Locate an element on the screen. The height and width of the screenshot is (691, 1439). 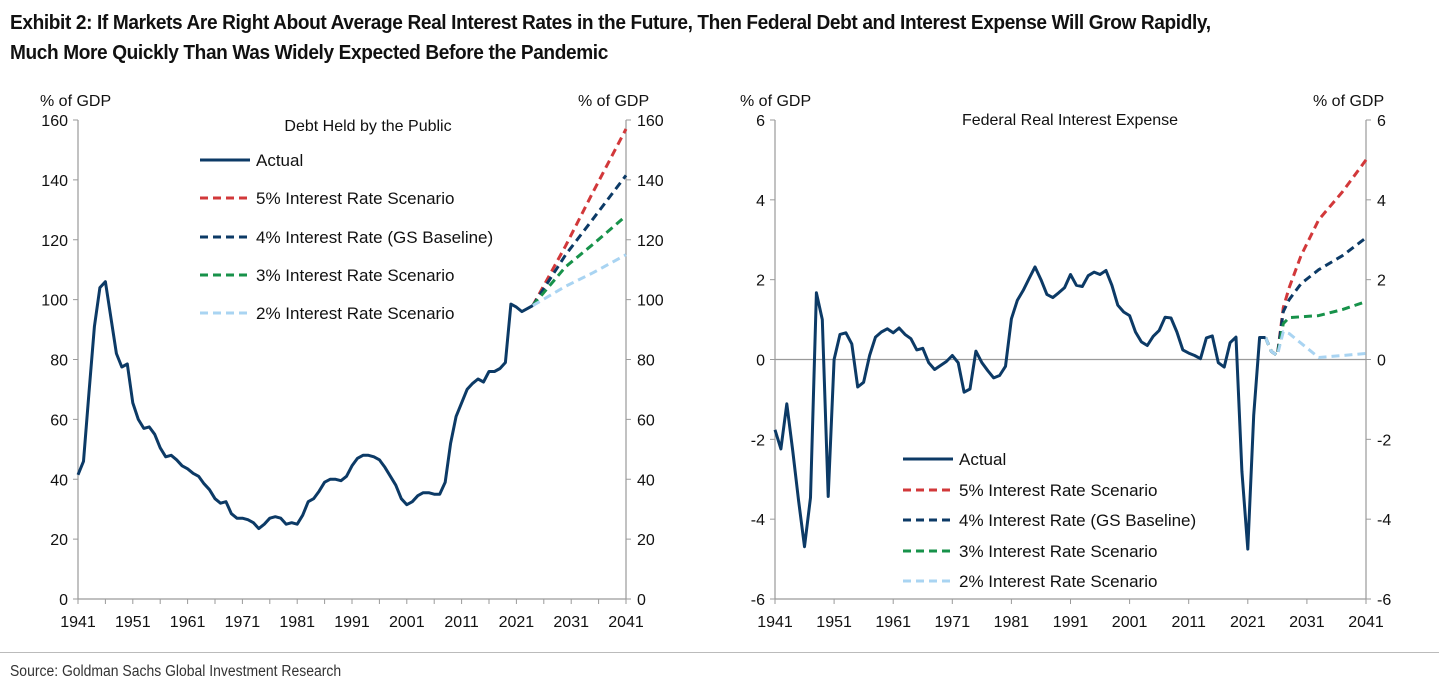
y-tick-label-left: 80 is located at coordinates (59, 361).